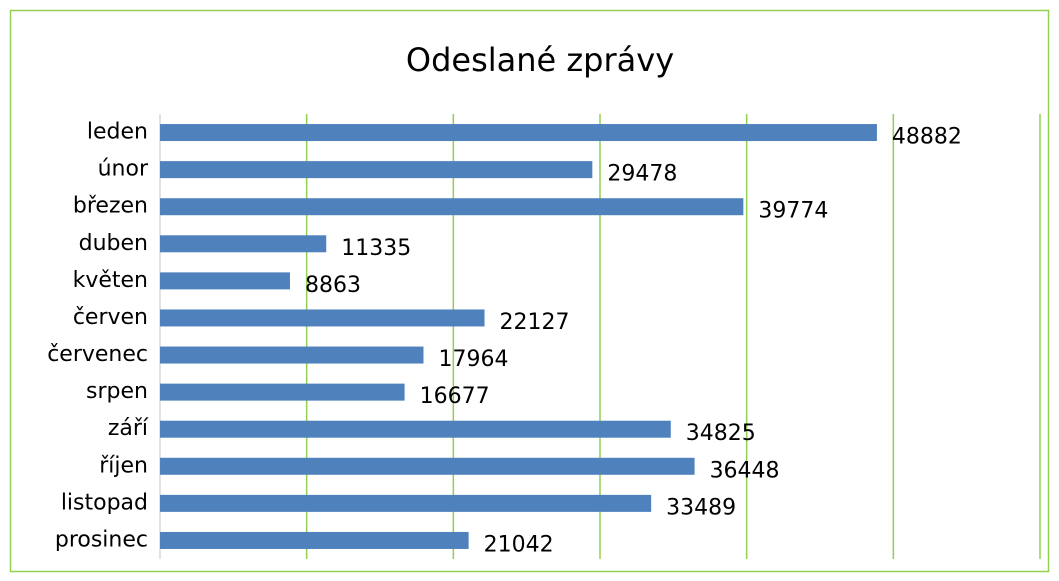 The width and height of the screenshot is (1059, 581). What do you see at coordinates (97, 354) in the screenshot?
I see `y-tick-label: červenec` at bounding box center [97, 354].